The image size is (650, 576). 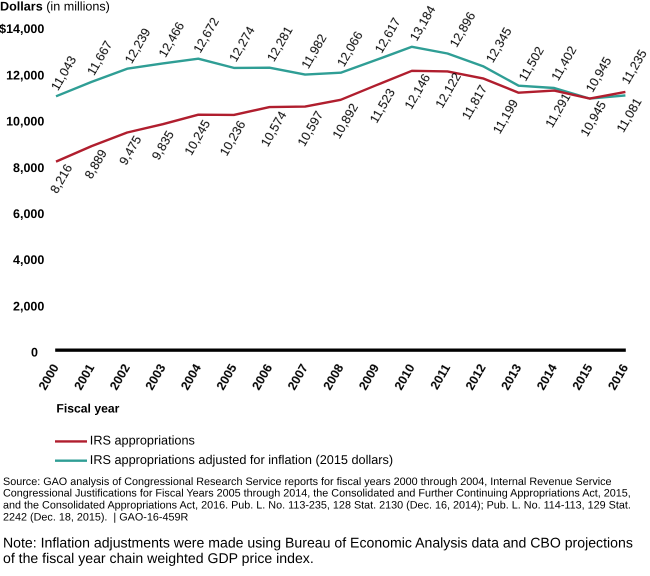 I want to click on svg-text: Dollars (in millions), so click(x=55, y=7).